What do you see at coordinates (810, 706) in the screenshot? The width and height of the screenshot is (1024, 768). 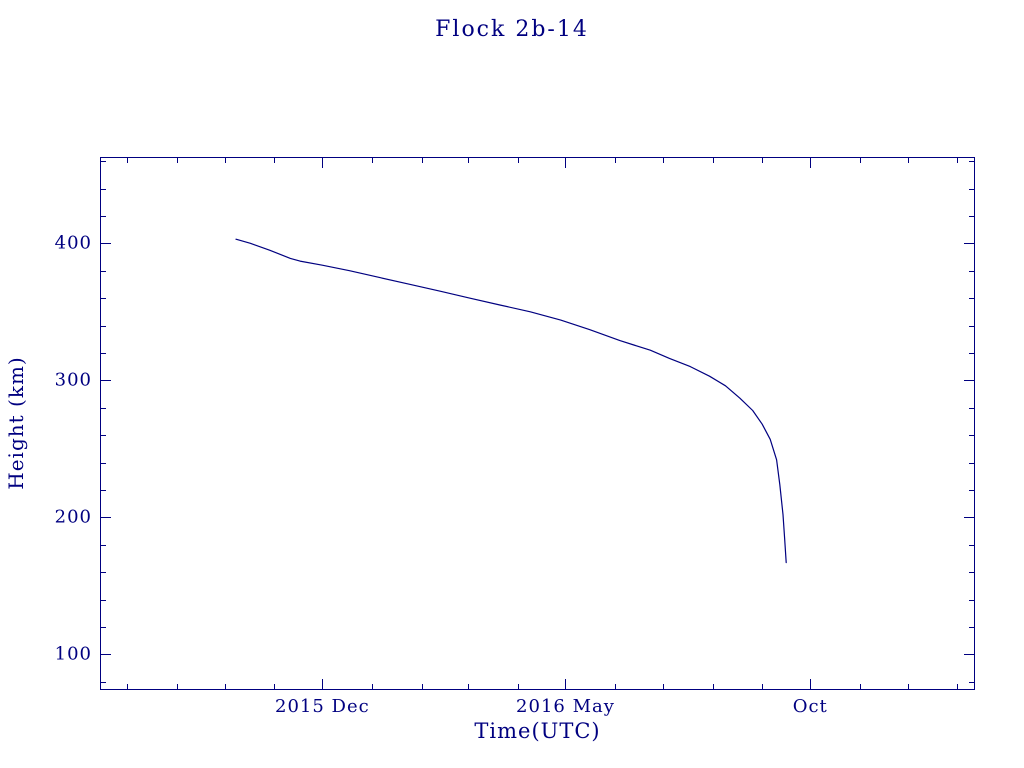 I see `x-tick-label: Oct` at bounding box center [810, 706].